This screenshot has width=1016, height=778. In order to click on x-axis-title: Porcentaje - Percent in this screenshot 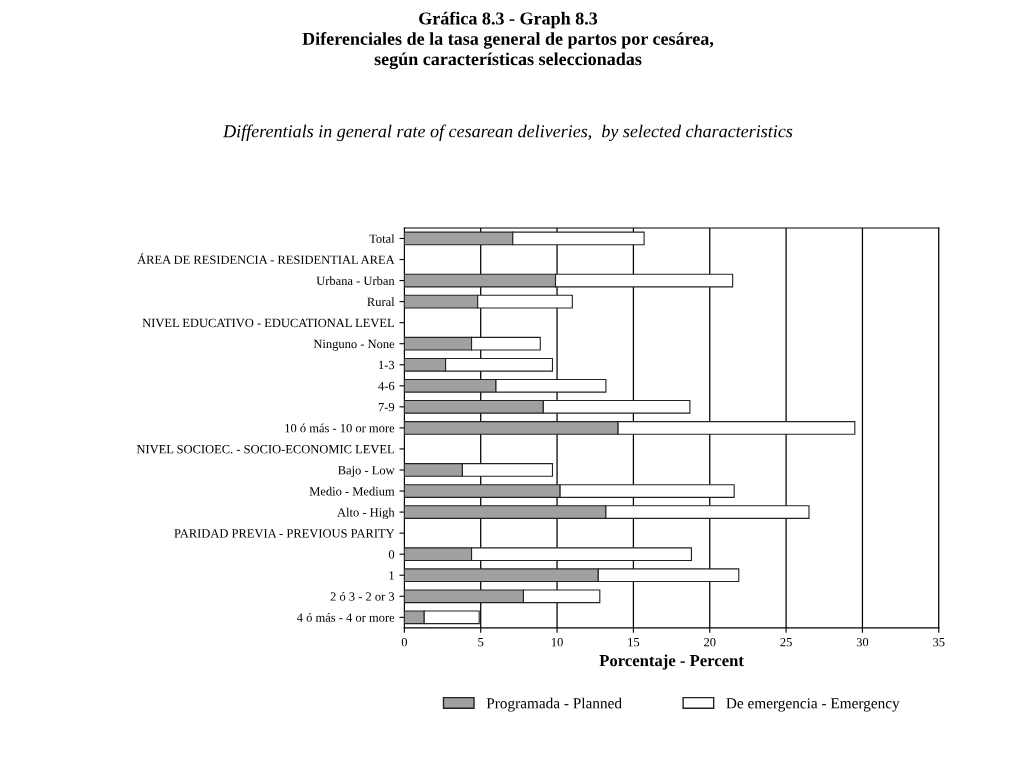, I will do `click(671, 662)`.